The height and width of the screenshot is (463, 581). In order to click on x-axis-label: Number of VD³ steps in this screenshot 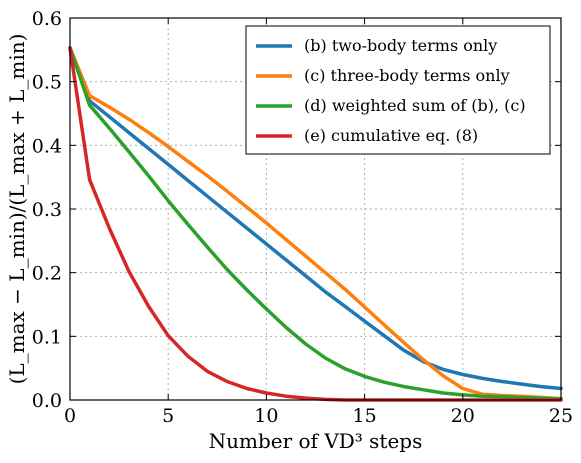, I will do `click(316, 441)`.